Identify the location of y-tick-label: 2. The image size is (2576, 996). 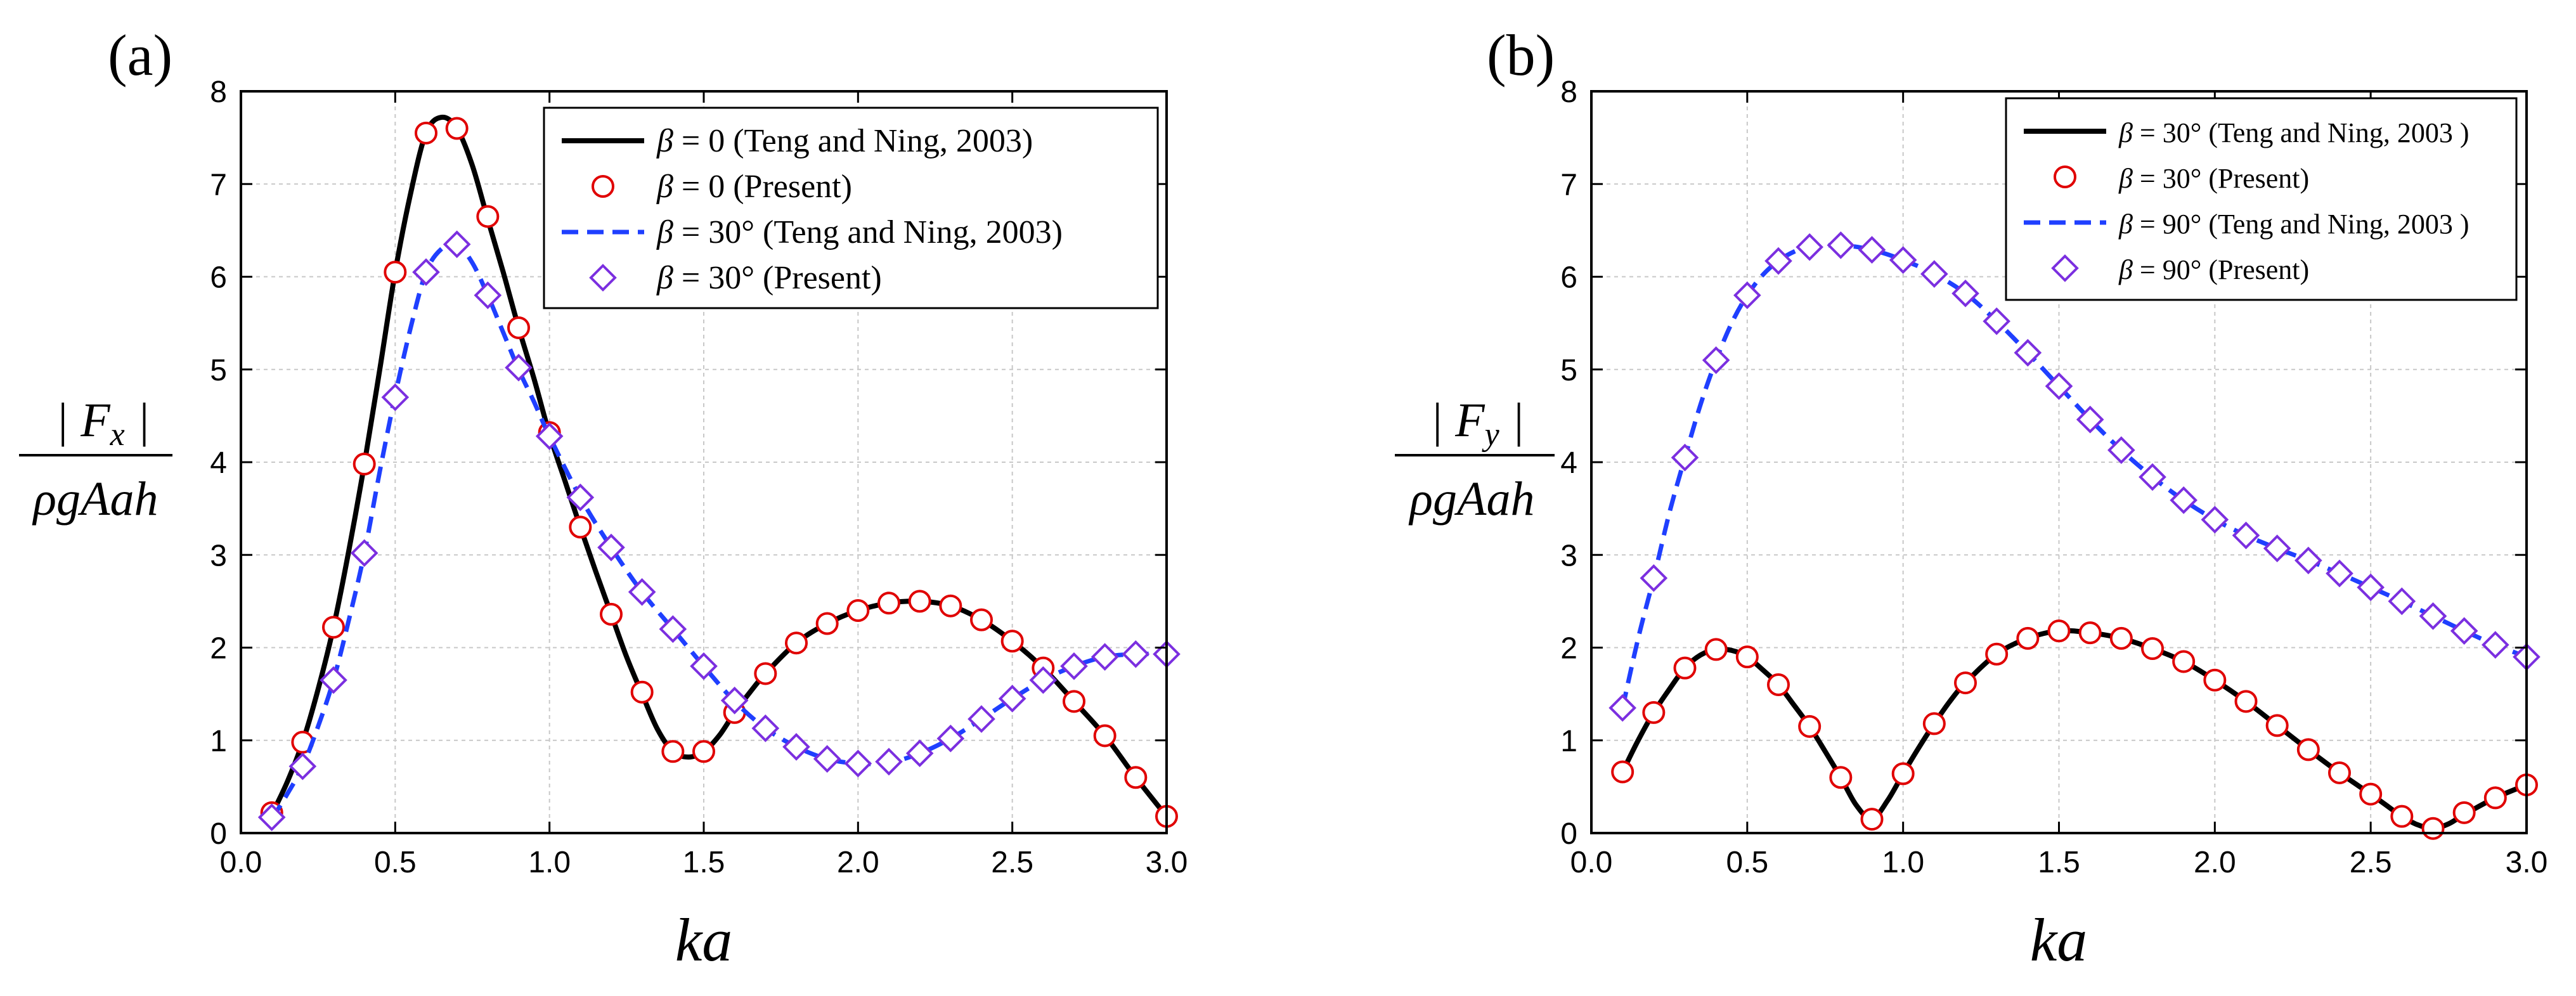
(218, 649).